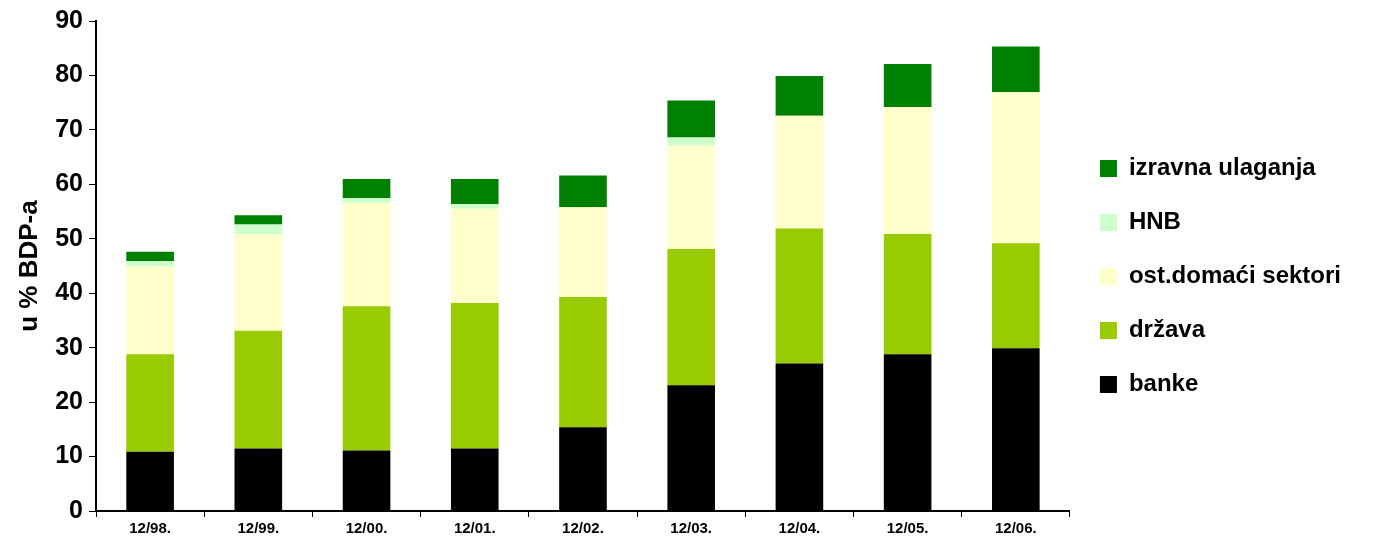 Image resolution: width=1381 pixels, height=545 pixels. Describe the element at coordinates (799, 528) in the screenshot. I see `x-tick-label: 12/04.` at that location.